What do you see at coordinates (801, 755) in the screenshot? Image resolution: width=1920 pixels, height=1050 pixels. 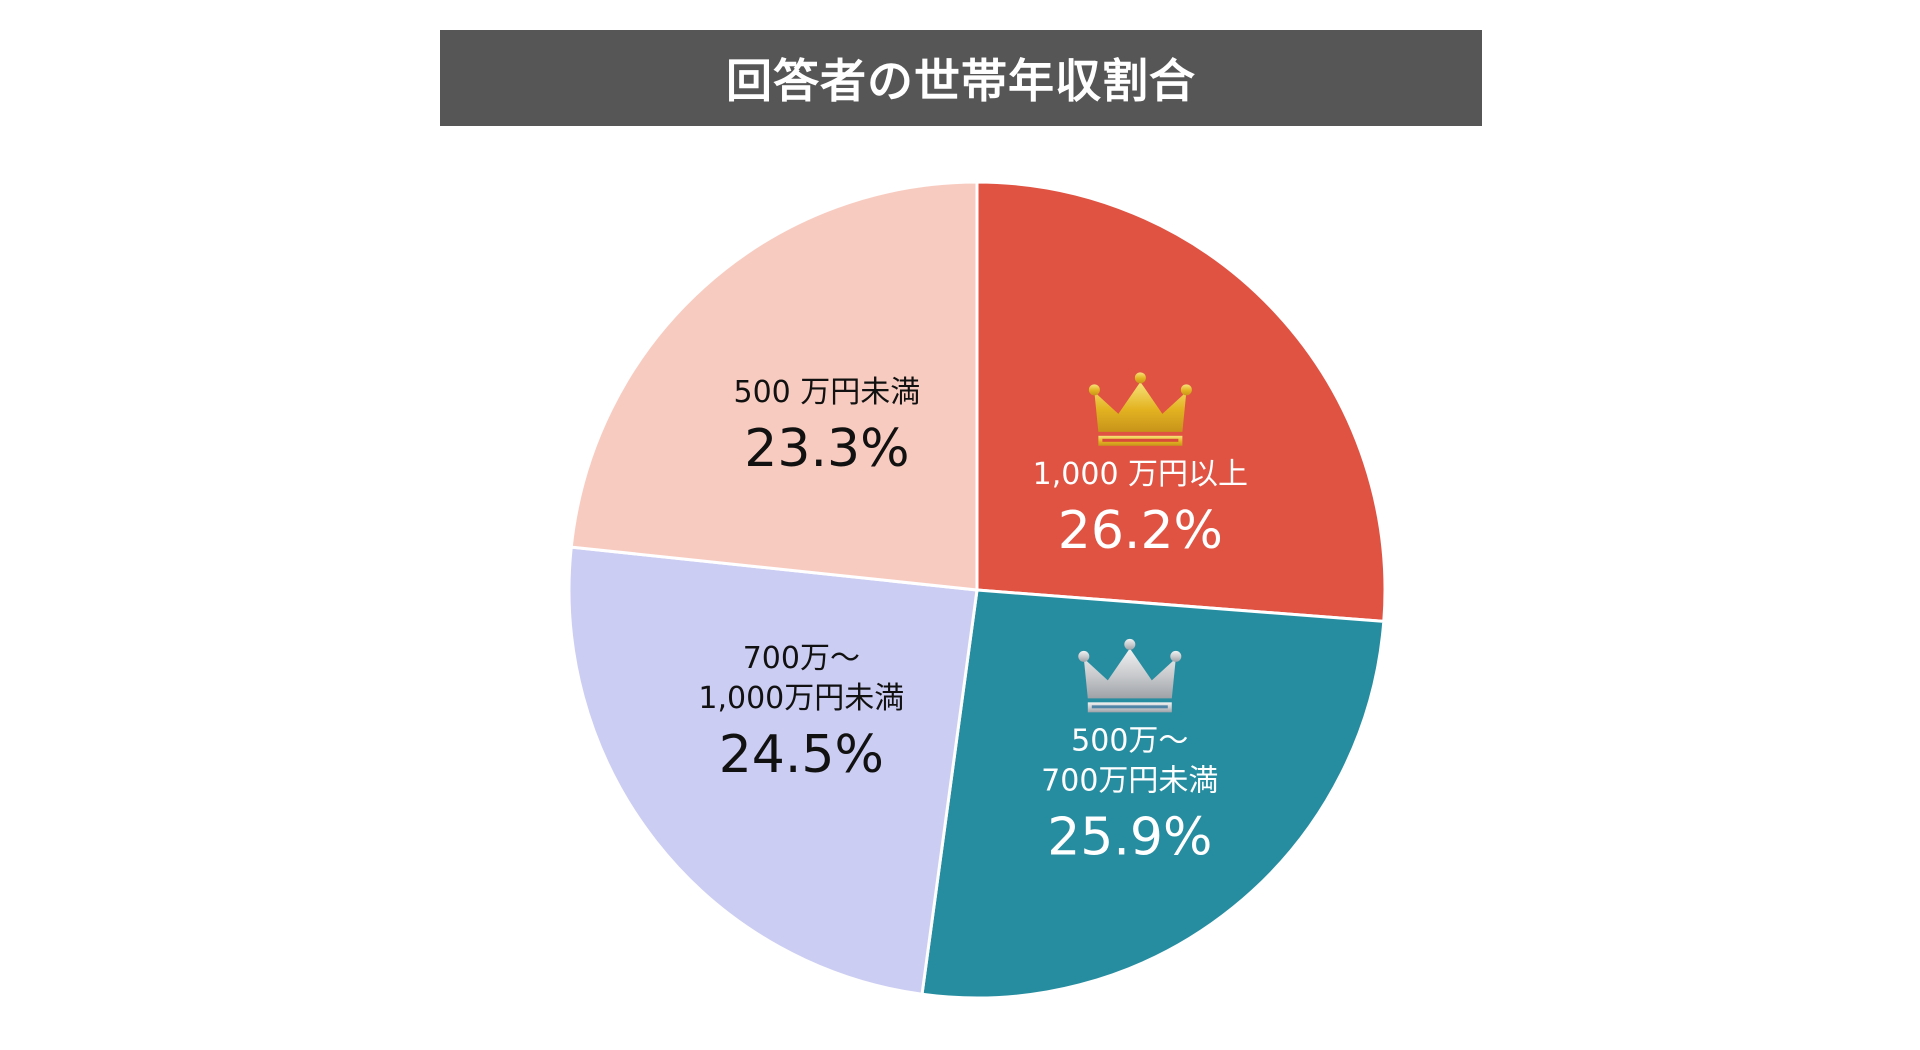 I see `slice-value-label: 24.5%` at bounding box center [801, 755].